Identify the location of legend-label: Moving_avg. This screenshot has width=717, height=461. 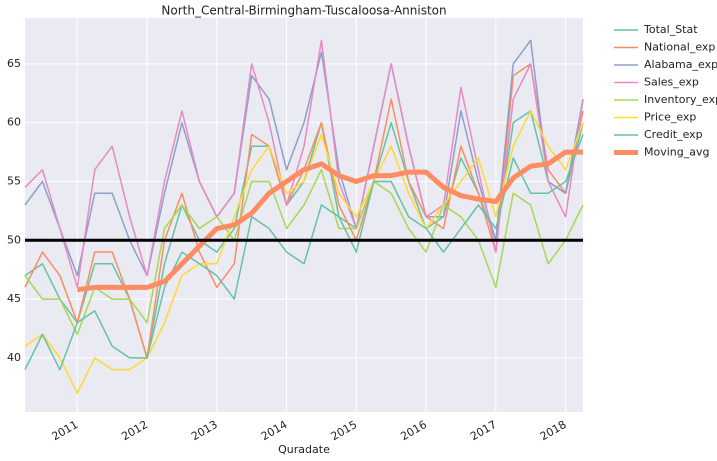
(676, 152).